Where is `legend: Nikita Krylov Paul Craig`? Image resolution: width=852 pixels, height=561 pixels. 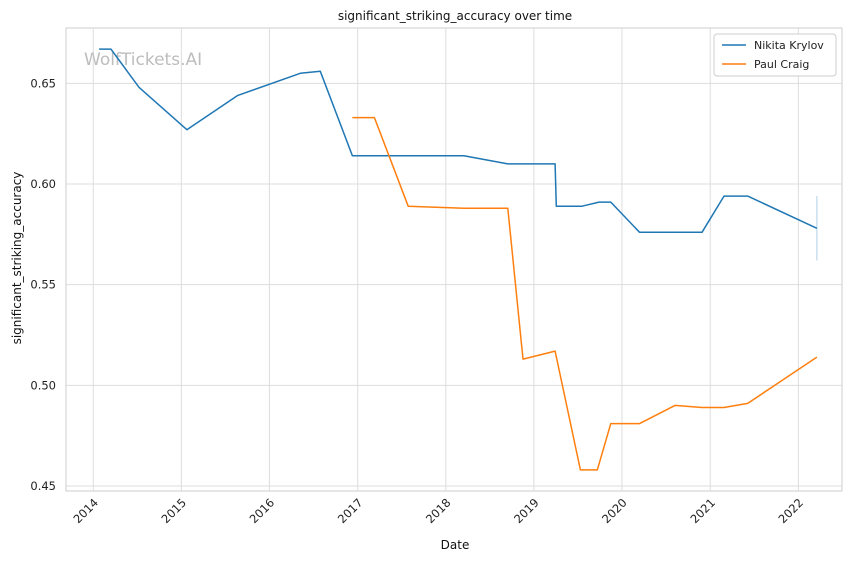 legend: Nikita Krylov Paul Craig is located at coordinates (775, 55).